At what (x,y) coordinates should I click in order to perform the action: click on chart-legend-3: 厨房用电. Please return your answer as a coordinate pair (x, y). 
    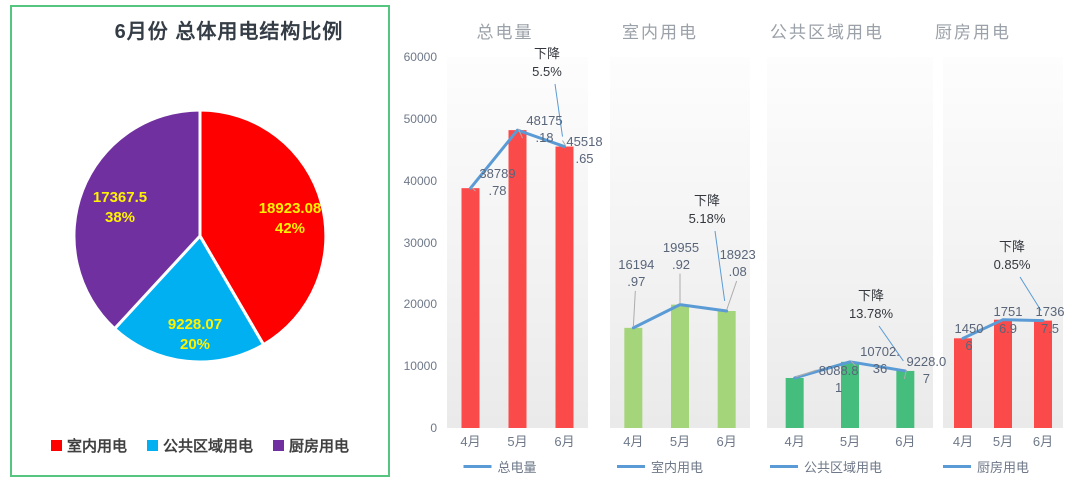
    Looking at the image, I should click on (986, 466).